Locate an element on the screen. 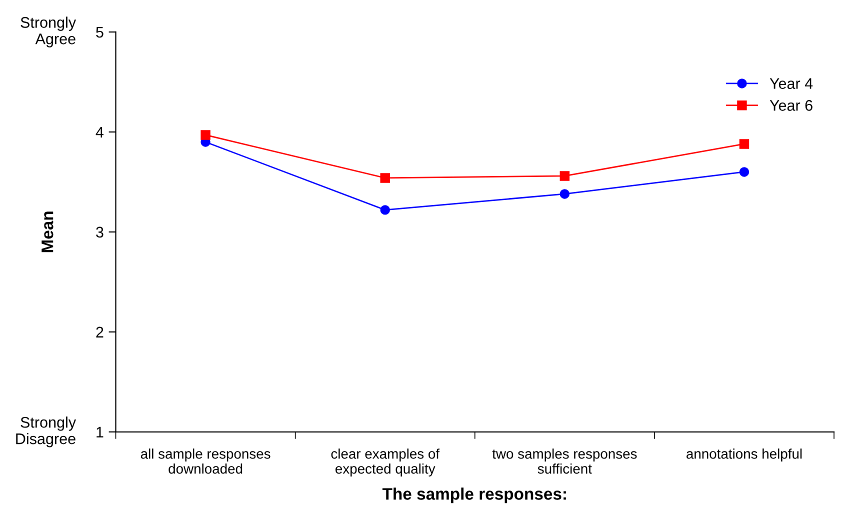 Image resolution: width=845 pixels, height=516 pixels. y-tick-label: 1 is located at coordinates (100, 432).